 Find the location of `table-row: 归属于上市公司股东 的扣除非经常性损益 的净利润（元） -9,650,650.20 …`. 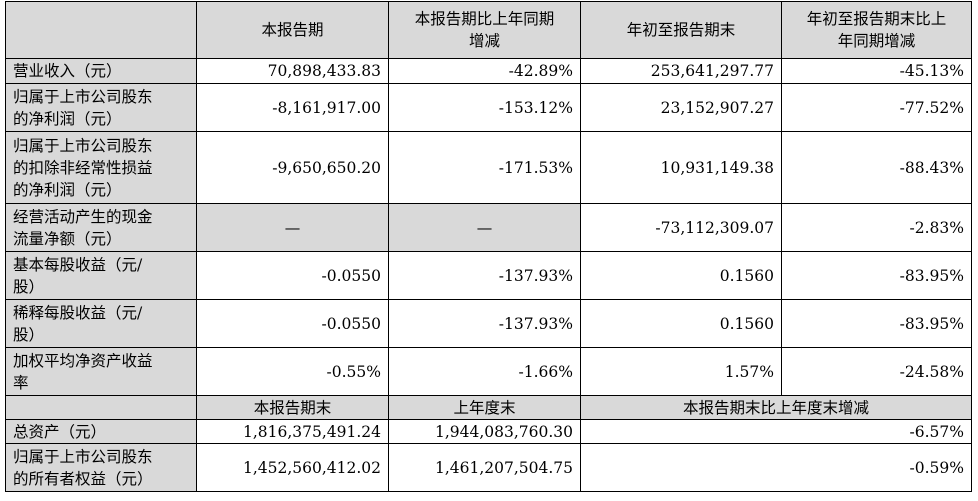

table-row: 归属于上市公司股东 的扣除非经常性损益 的净利润（元） -9,650,650.20 … is located at coordinates (488, 167).